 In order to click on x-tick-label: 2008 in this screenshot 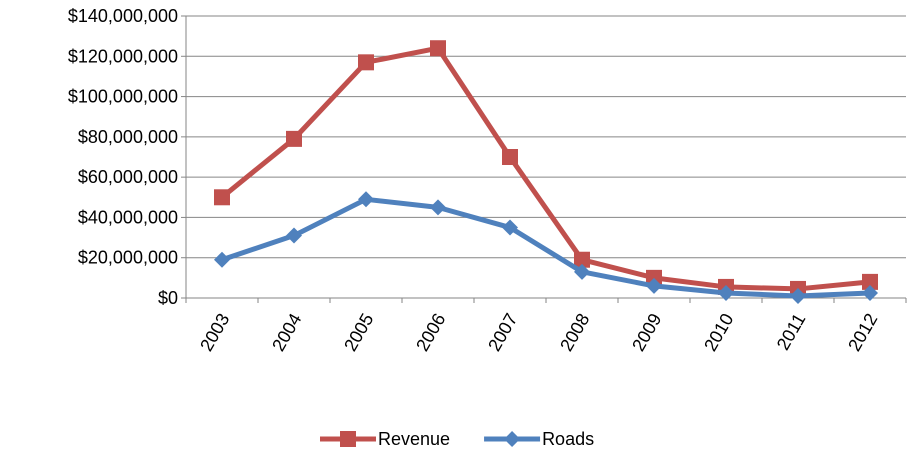, I will do `click(574, 332)`.